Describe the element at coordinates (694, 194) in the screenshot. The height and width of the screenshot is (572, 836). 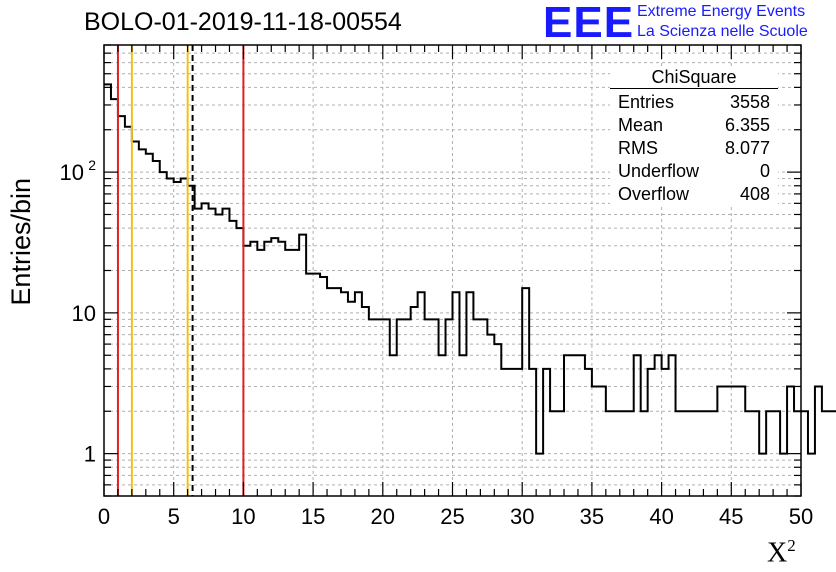
I see `stats-row-overflow: Overflow 408` at that location.